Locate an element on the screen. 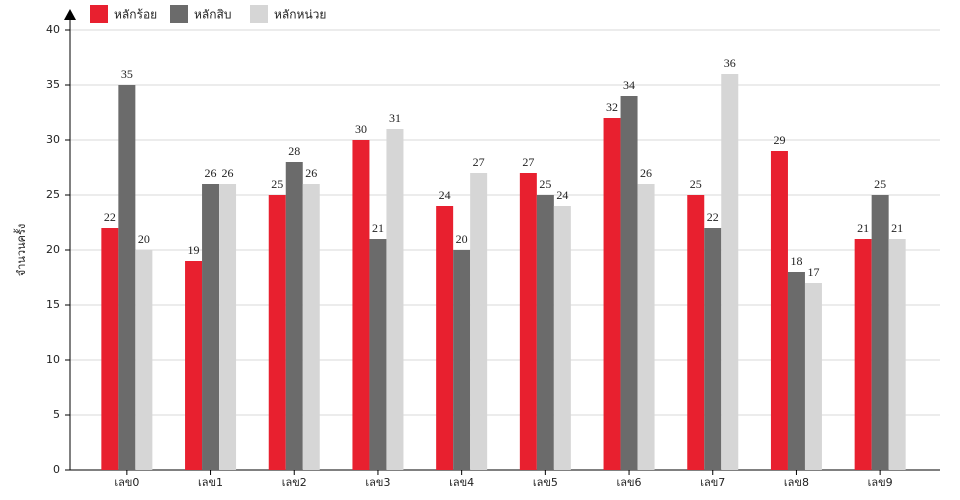 This screenshot has height=500, width=960. value-label: 18 is located at coordinates (796, 261).